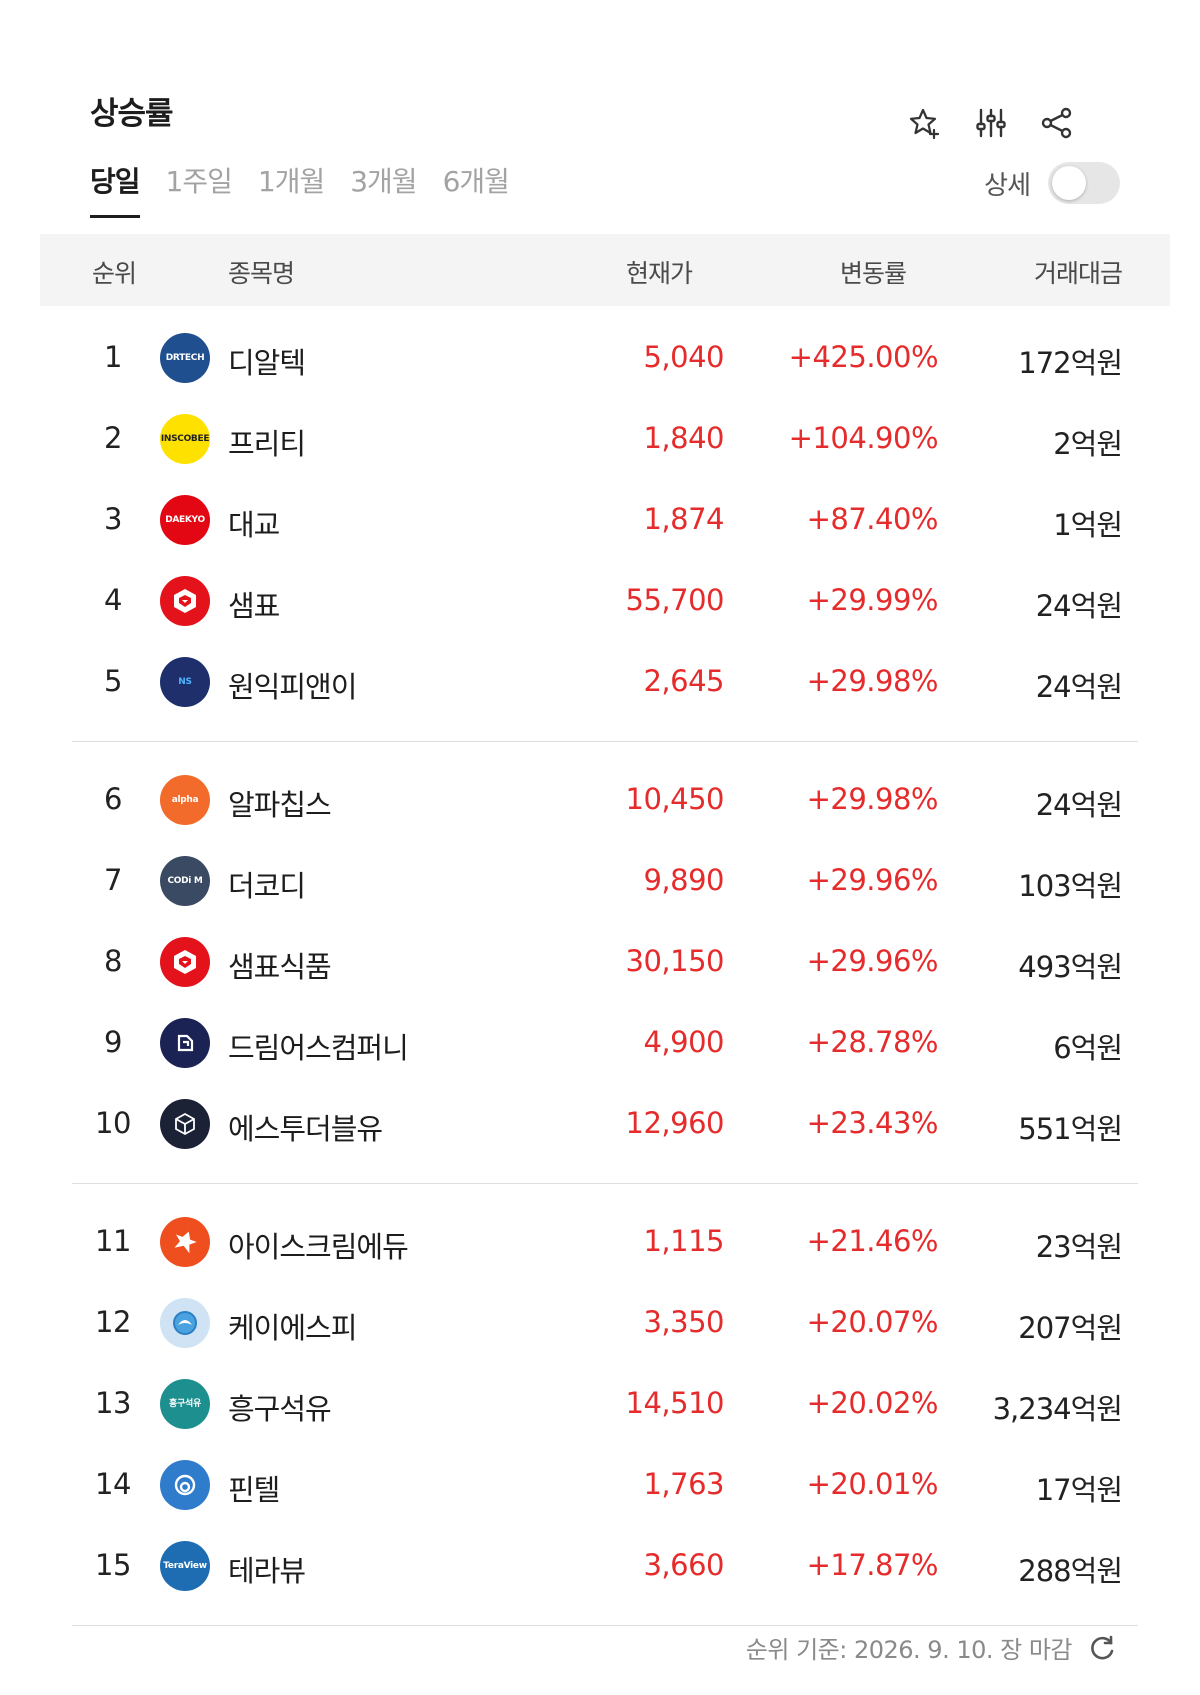 The image size is (1200, 1695). Describe the element at coordinates (291, 181) in the screenshot. I see `tab-1month: 1개월` at that location.